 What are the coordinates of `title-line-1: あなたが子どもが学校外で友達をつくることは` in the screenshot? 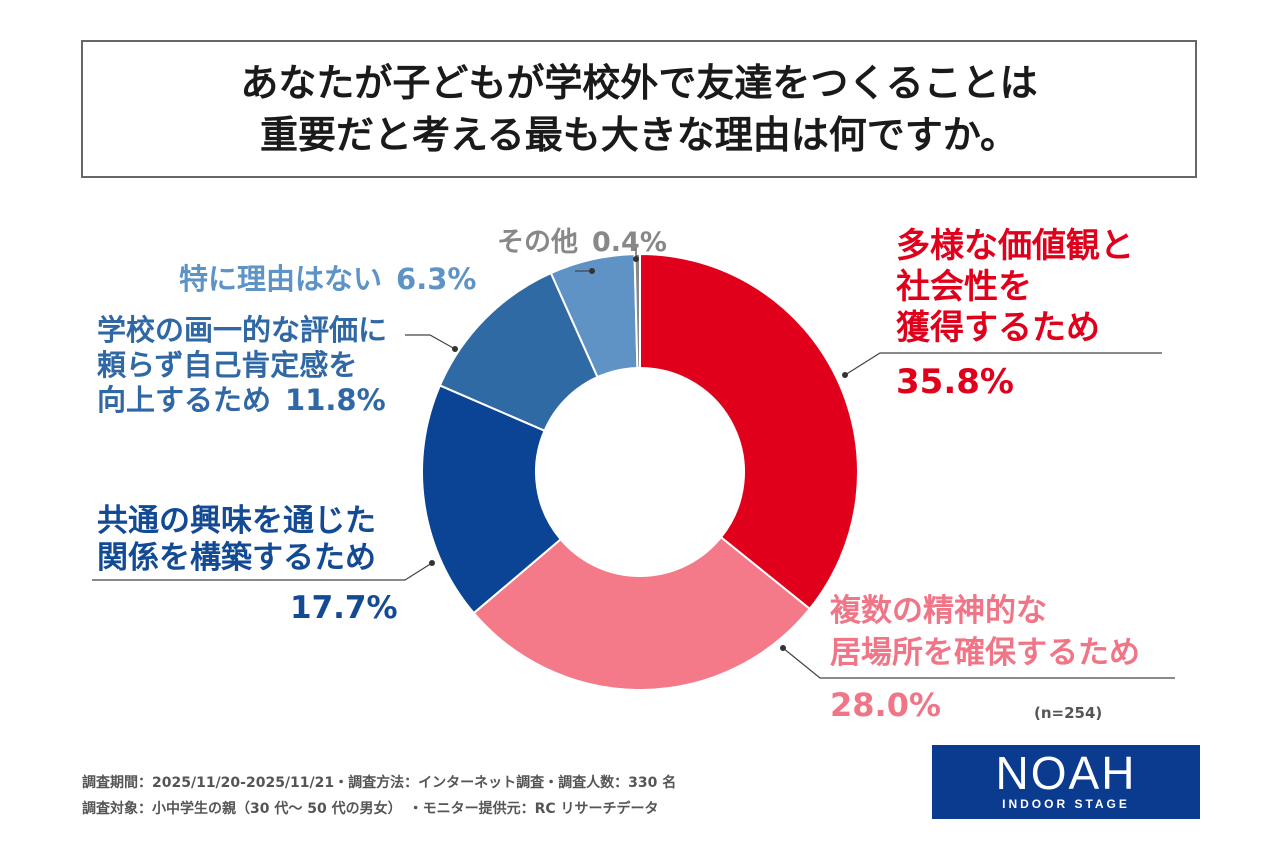 It's located at (639, 83).